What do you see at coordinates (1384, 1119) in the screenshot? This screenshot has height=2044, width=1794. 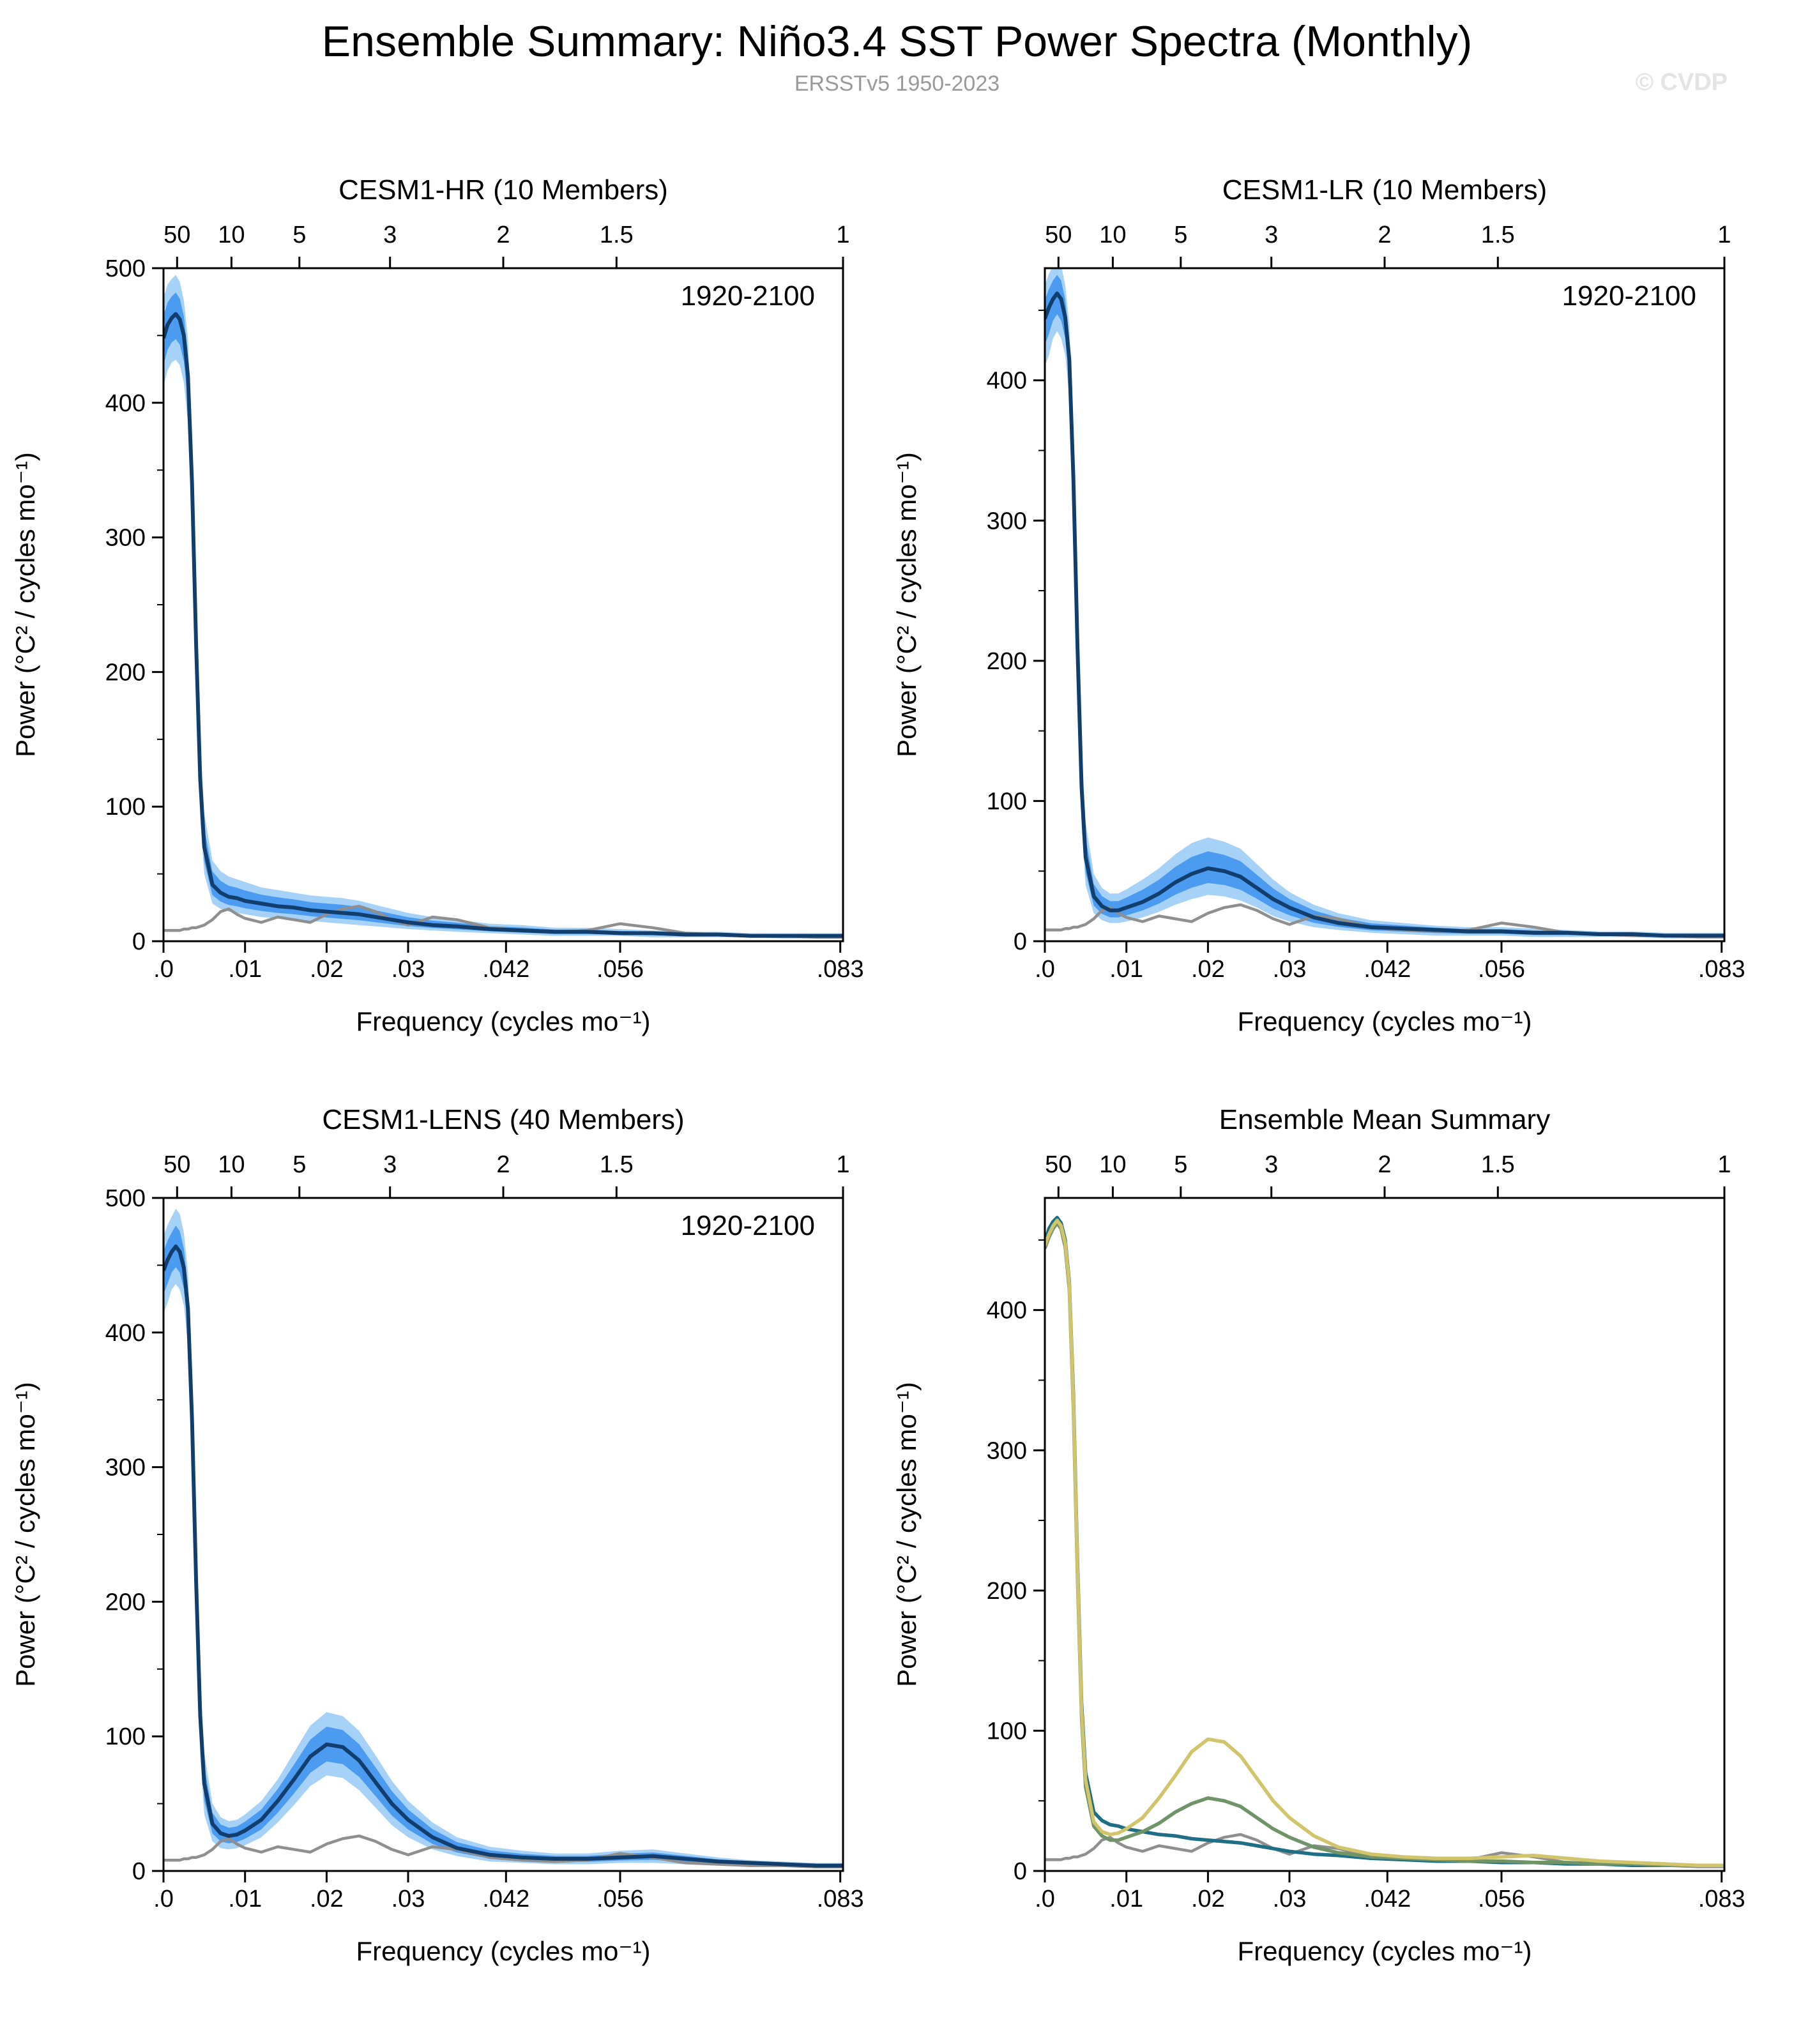 I see `panel-title: Ensemble Mean Summary` at bounding box center [1384, 1119].